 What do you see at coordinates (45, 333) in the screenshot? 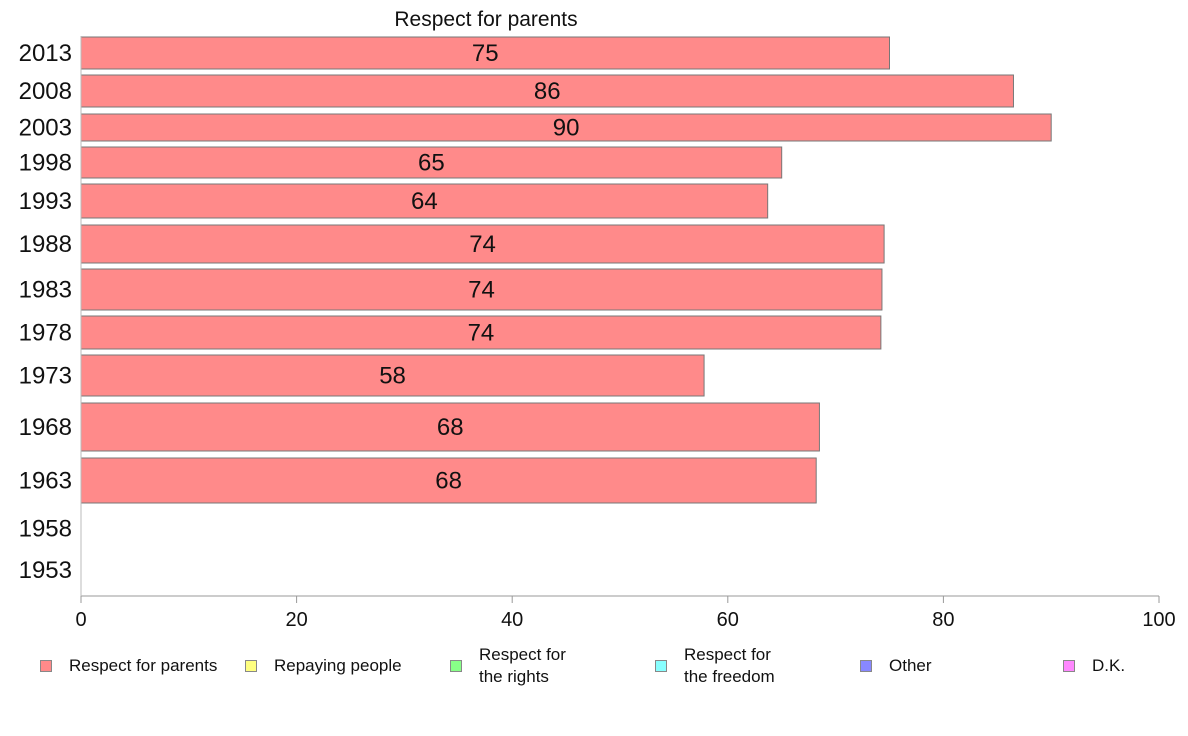
I see `y-tick-label: 1978` at bounding box center [45, 333].